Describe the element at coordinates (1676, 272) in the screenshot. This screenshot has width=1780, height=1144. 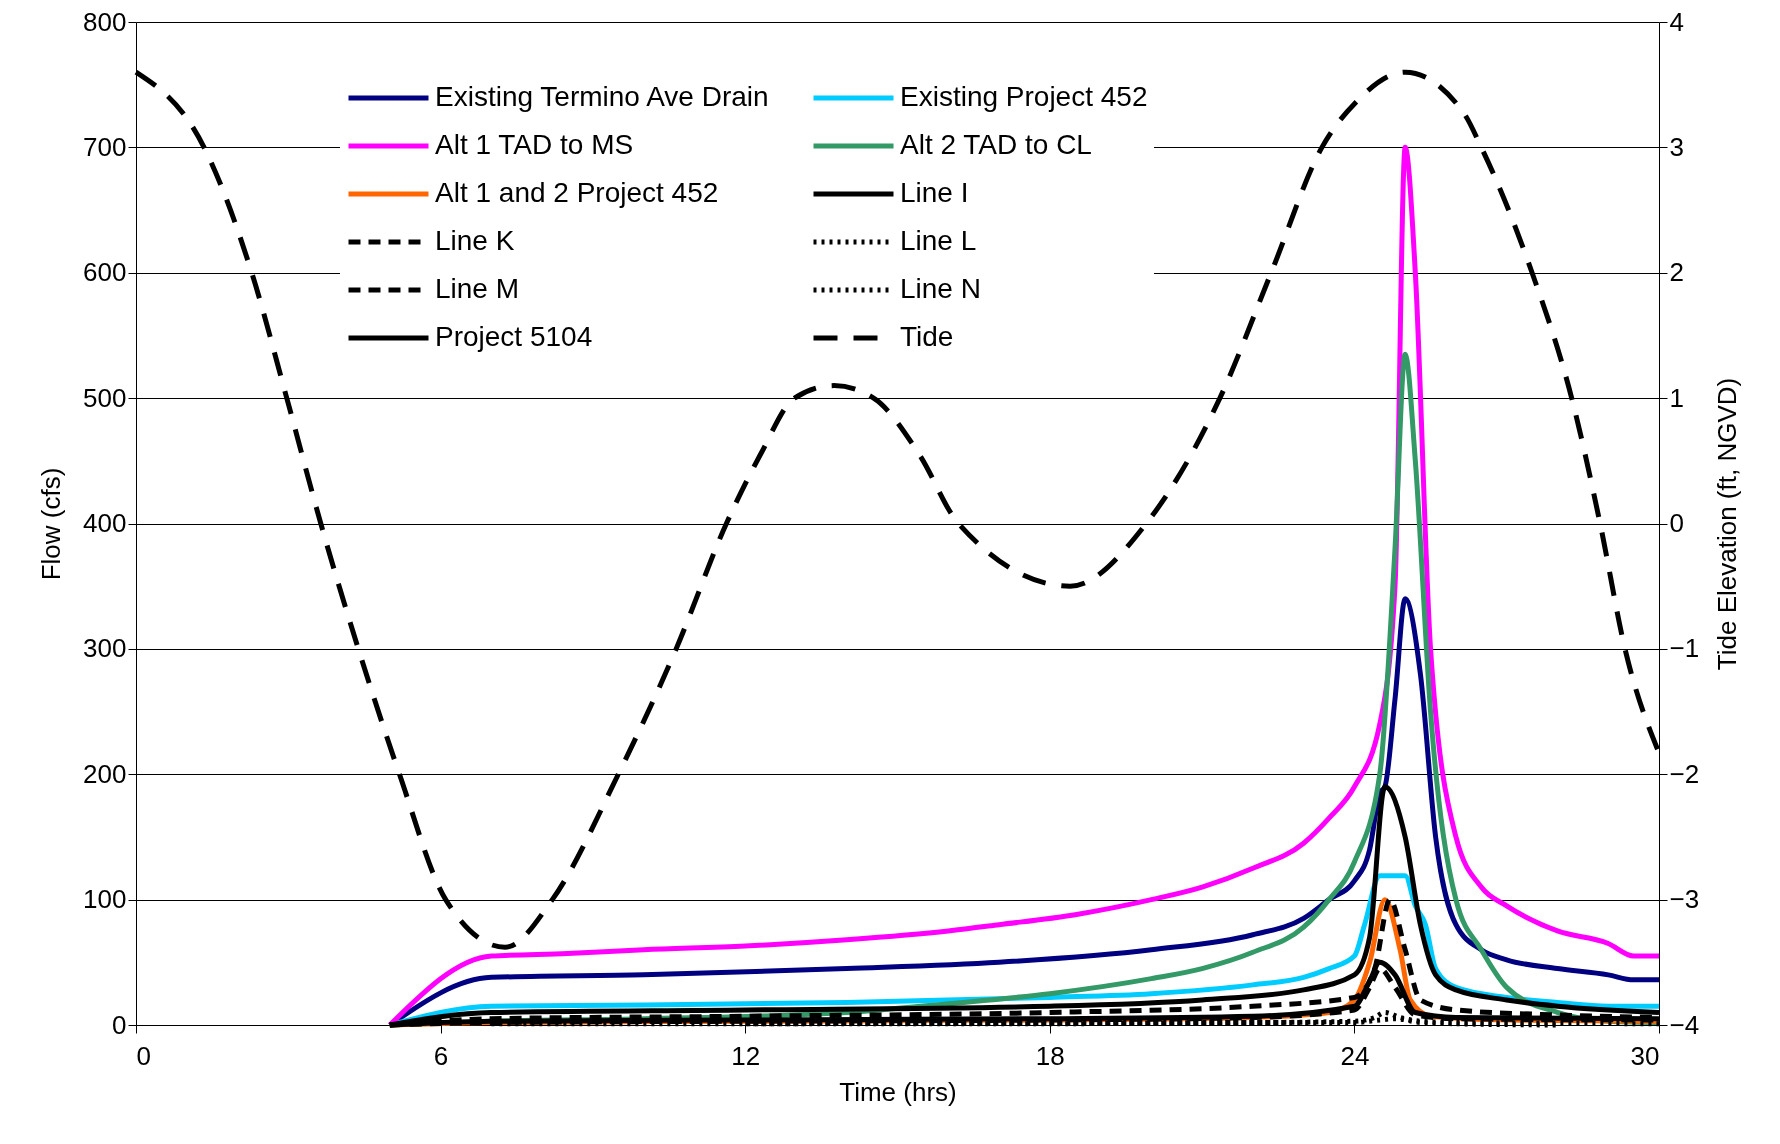
I see `y2-tick-label: 2` at that location.